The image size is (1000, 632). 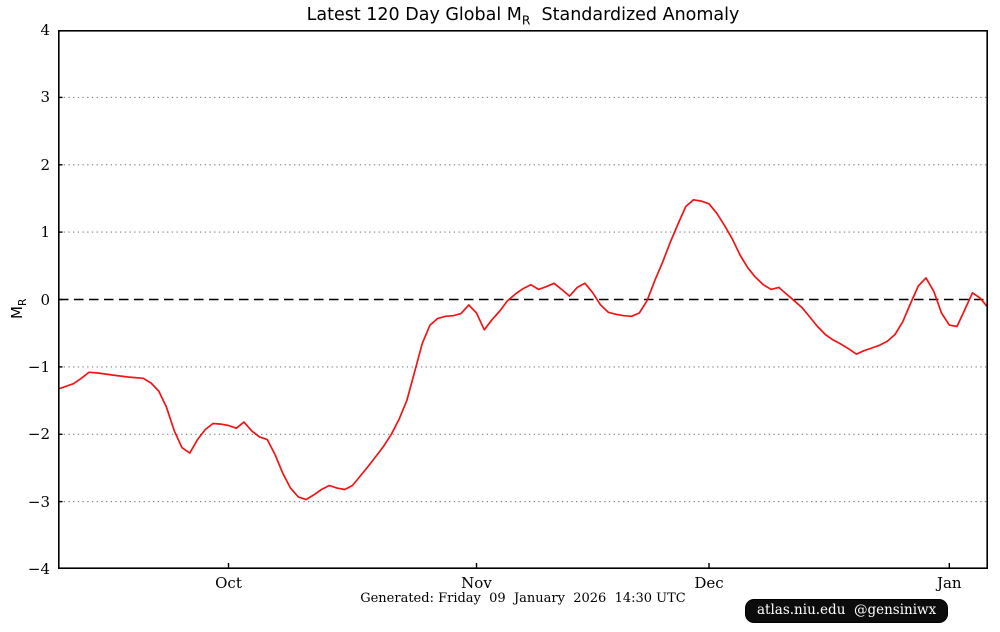 I want to click on y-tick-label: 4, so click(x=45, y=30).